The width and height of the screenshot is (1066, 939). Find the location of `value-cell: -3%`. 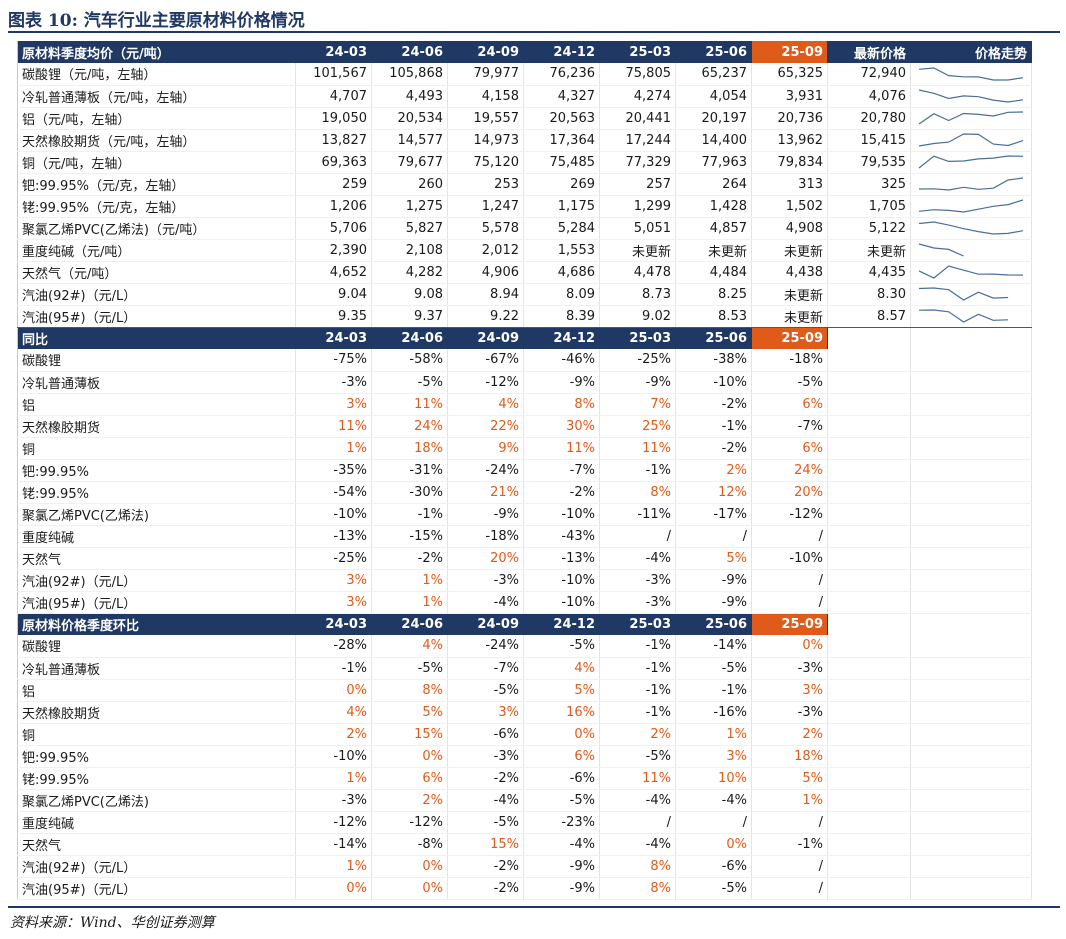

value-cell: -3% is located at coordinates (637, 602).